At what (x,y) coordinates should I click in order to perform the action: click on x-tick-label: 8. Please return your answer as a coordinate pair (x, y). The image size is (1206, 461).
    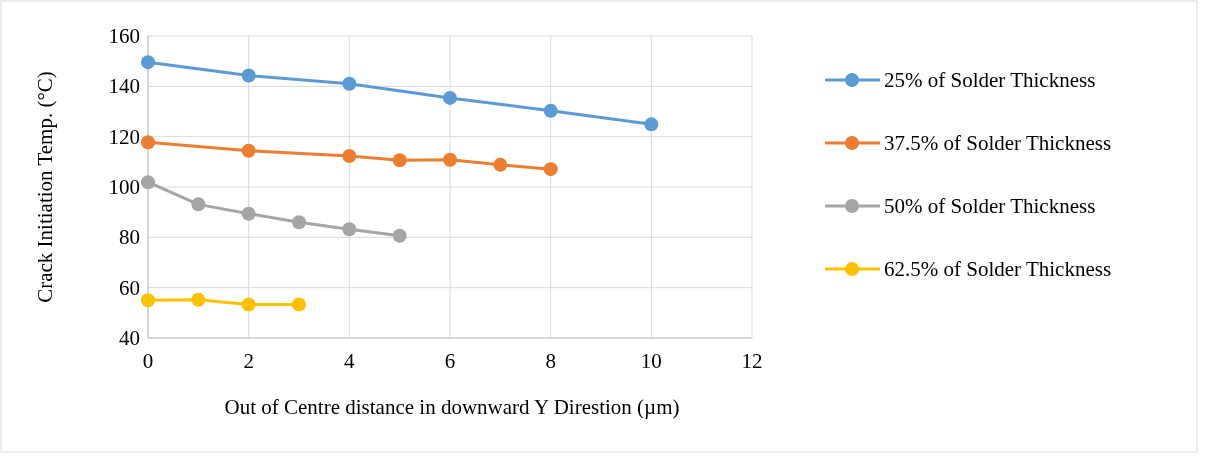
    Looking at the image, I should click on (550, 361).